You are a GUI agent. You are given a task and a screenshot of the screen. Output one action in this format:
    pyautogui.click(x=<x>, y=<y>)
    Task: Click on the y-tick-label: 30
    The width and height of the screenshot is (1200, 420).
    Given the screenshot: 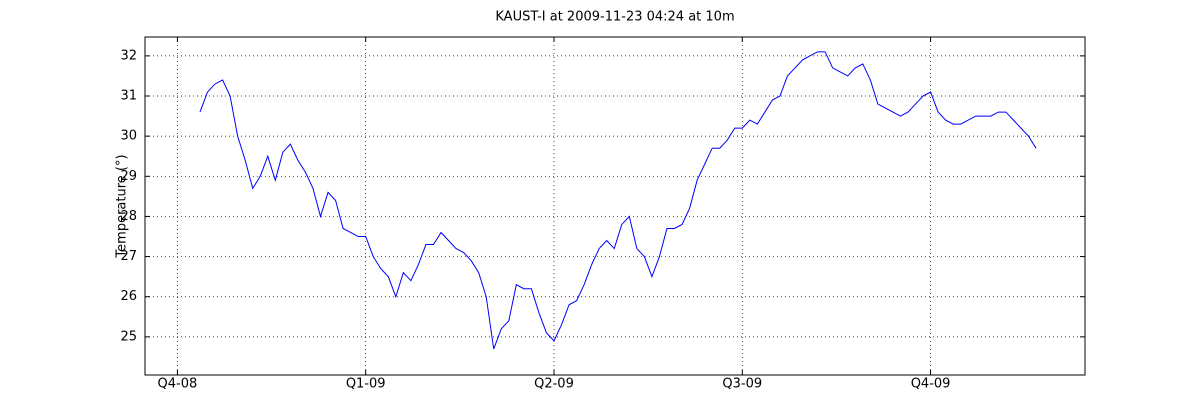 What is the action you would take?
    pyautogui.click(x=128, y=136)
    